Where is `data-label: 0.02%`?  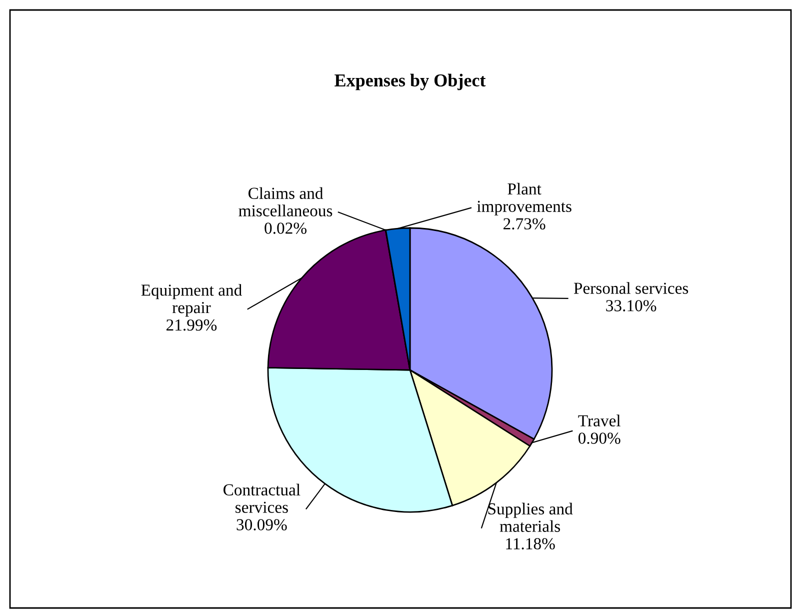
data-label: 0.02% is located at coordinates (285, 228).